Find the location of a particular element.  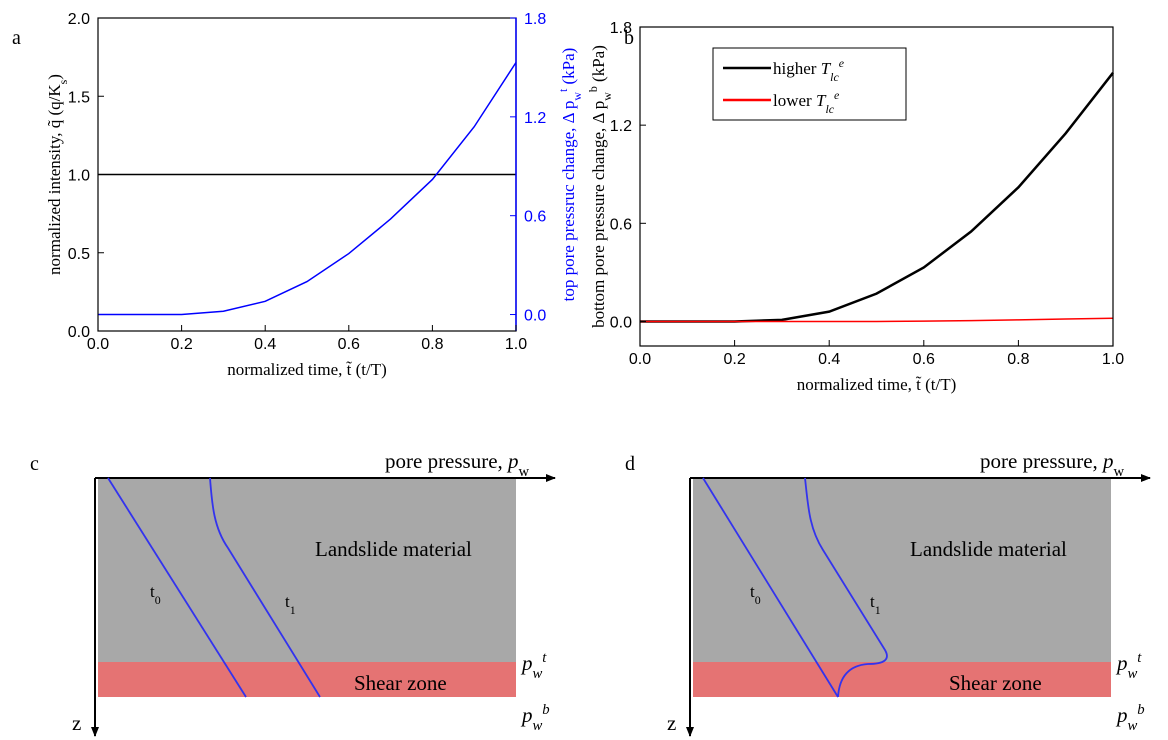

y2-tick-label: 0.6 is located at coordinates (535, 217).